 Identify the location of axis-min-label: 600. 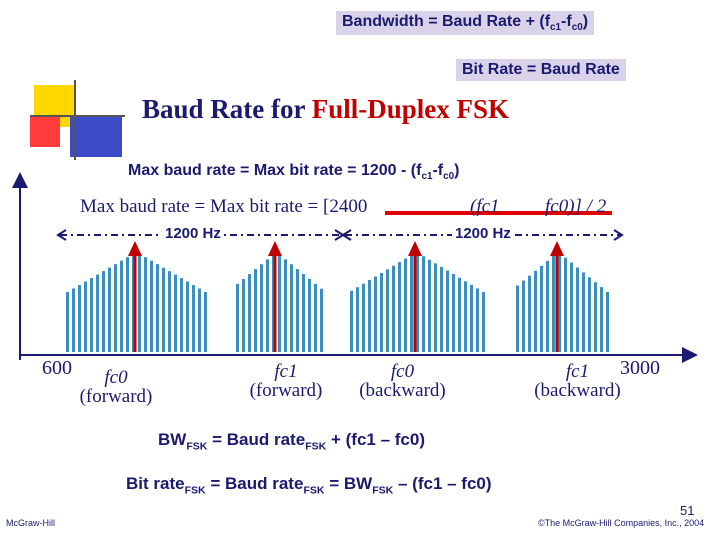
(57, 368).